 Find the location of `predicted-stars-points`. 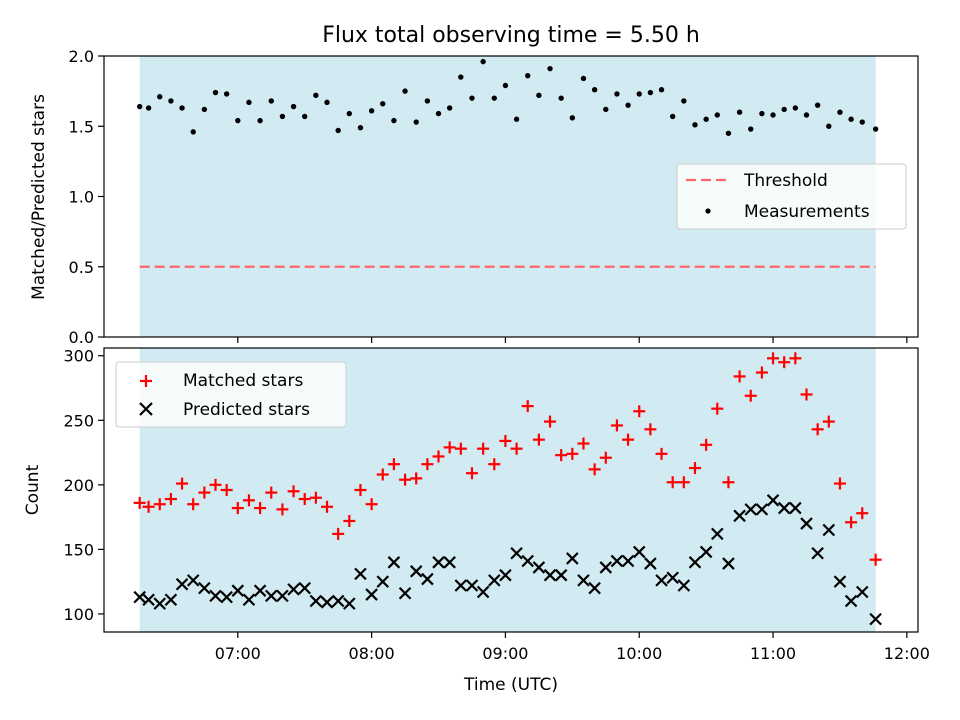

predicted-stars-points is located at coordinates (507, 560).